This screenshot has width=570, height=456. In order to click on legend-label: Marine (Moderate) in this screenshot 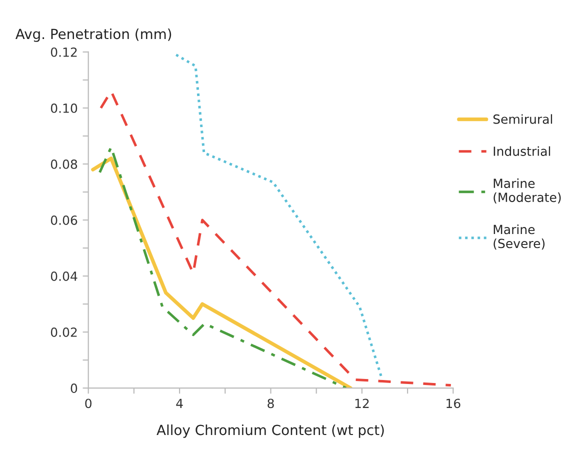, I will do `click(527, 191)`.